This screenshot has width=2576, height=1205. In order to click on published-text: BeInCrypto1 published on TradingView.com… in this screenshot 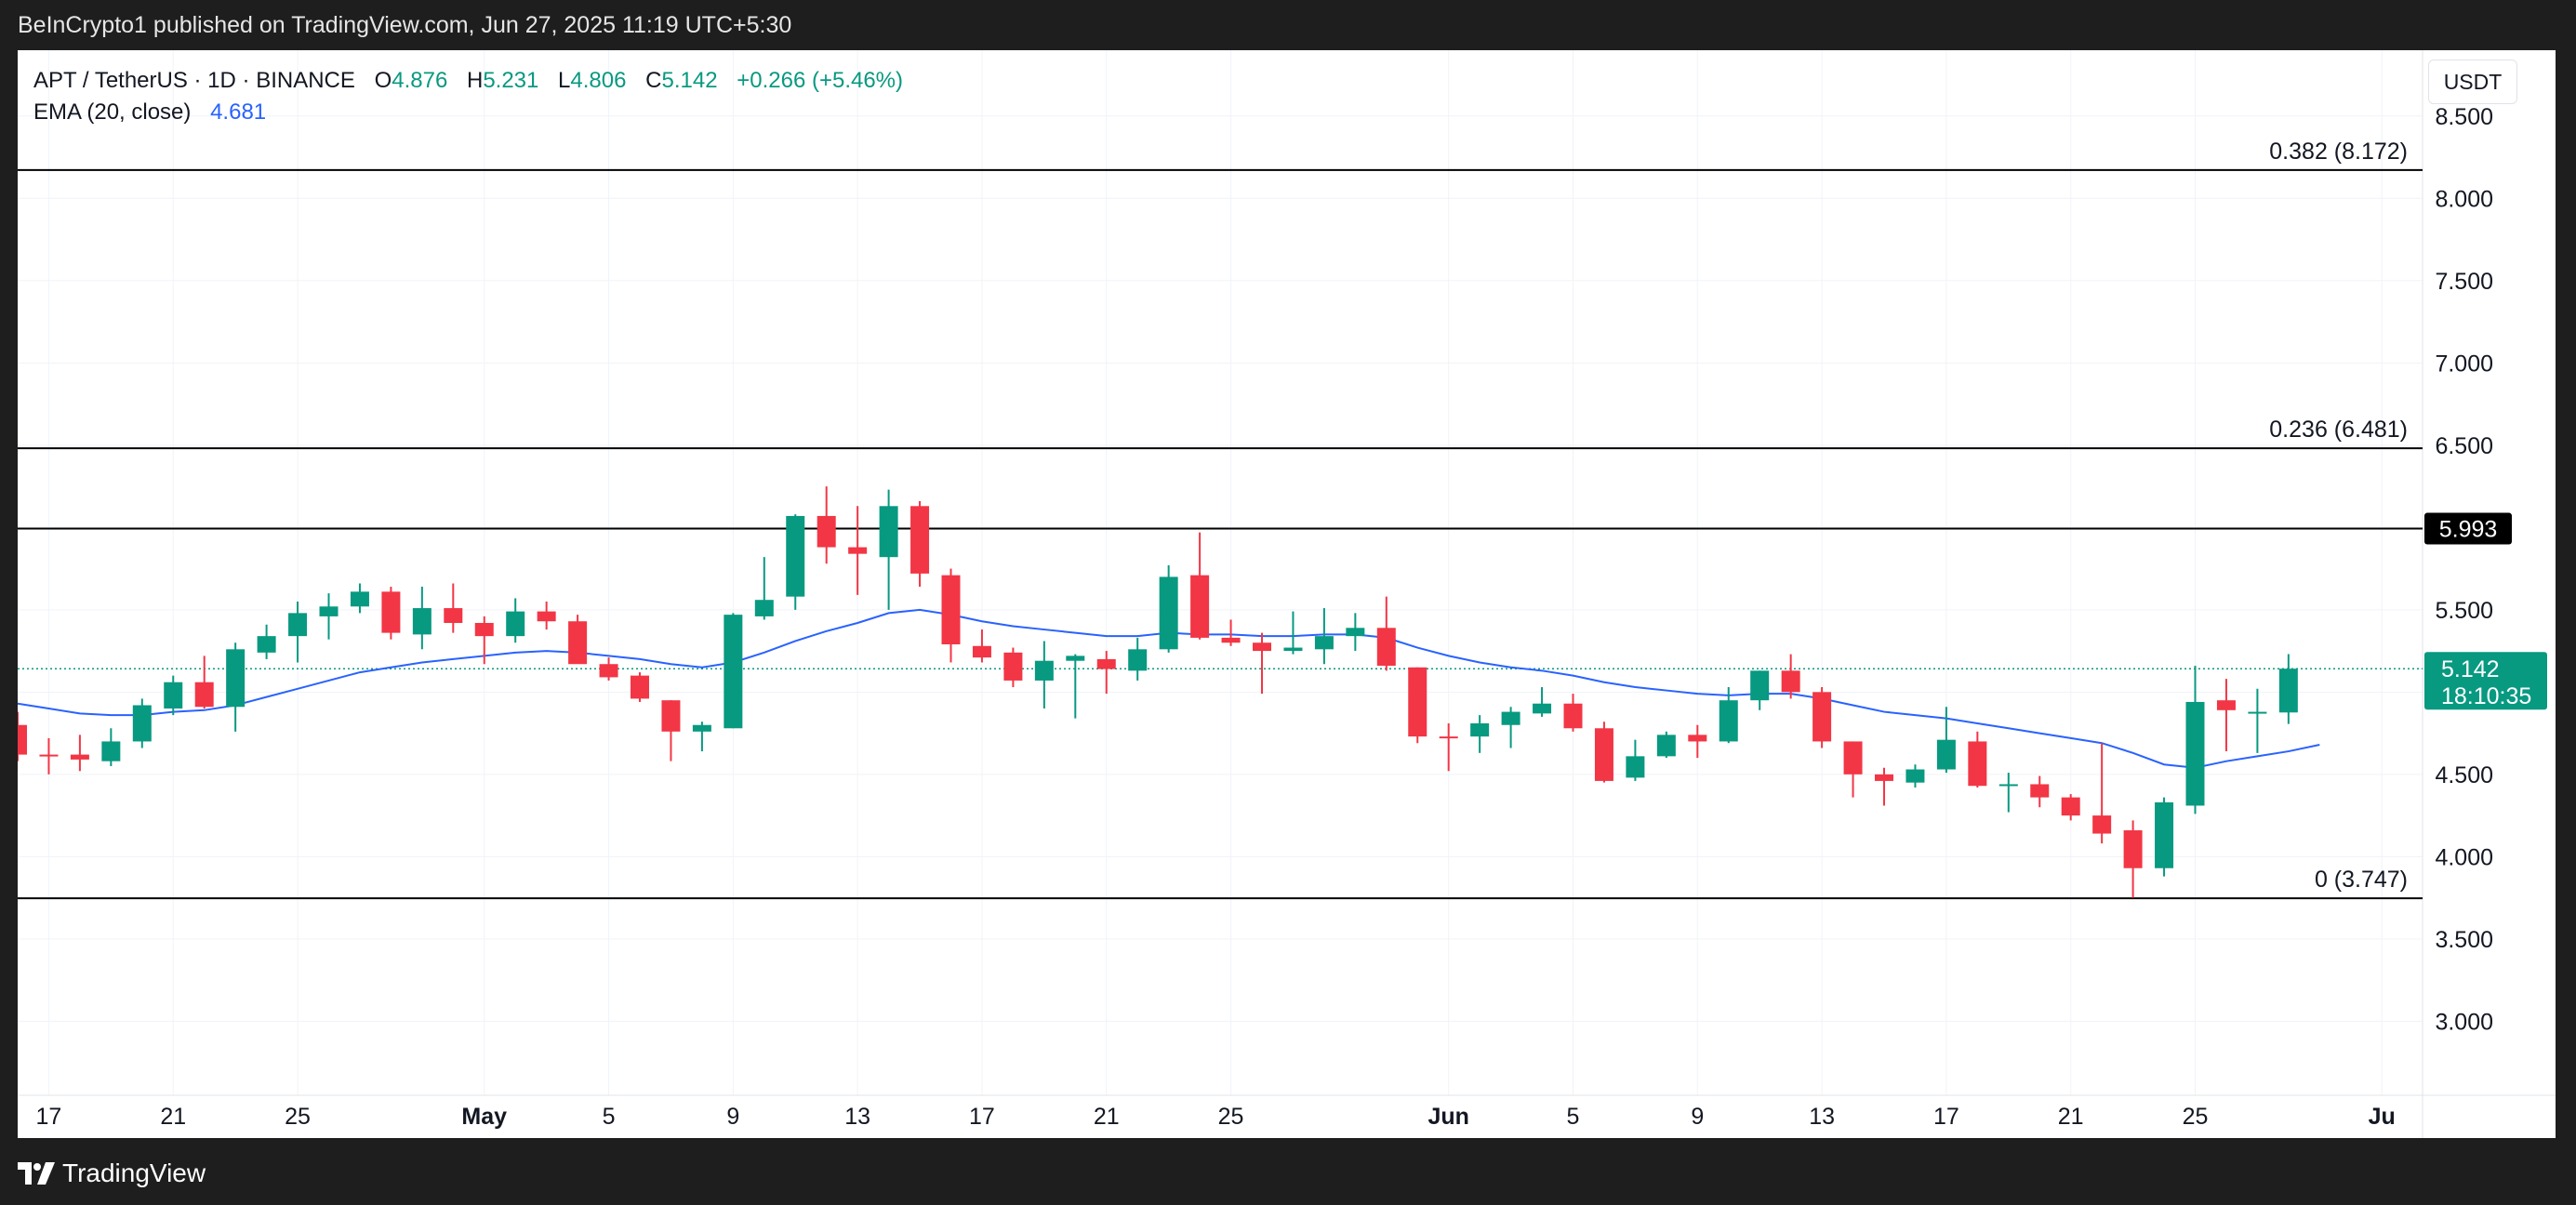, I will do `click(405, 25)`.